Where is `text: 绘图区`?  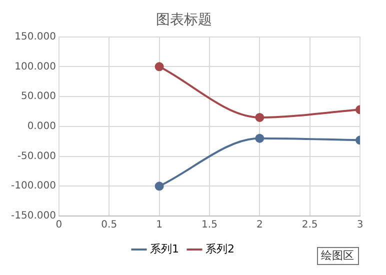
text: 绘图区 is located at coordinates (337, 255).